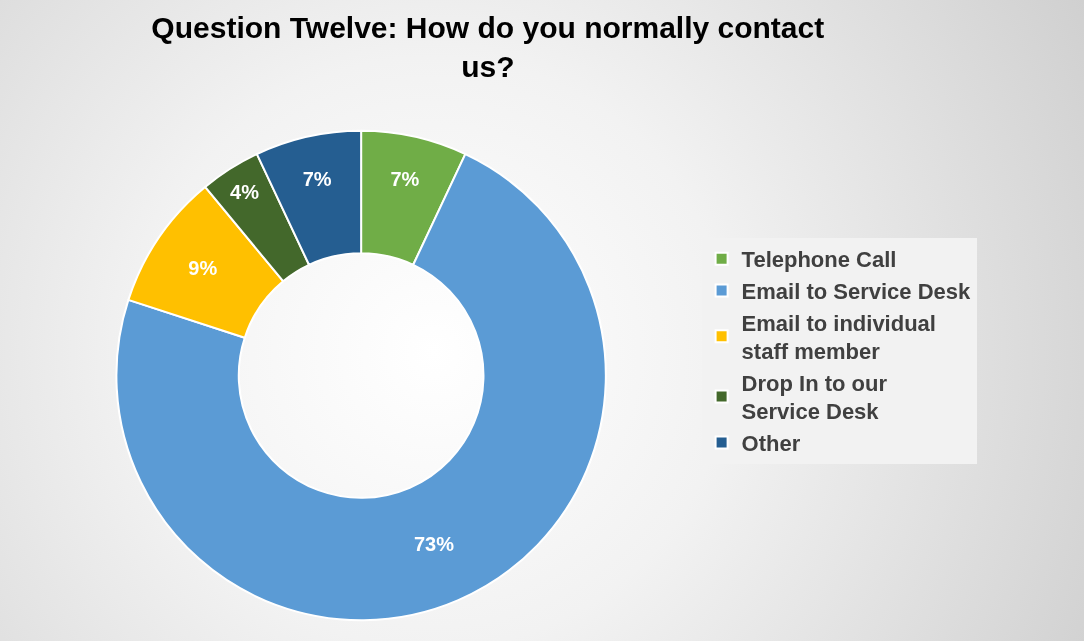  What do you see at coordinates (203, 267) in the screenshot?
I see `data-label: 9%` at bounding box center [203, 267].